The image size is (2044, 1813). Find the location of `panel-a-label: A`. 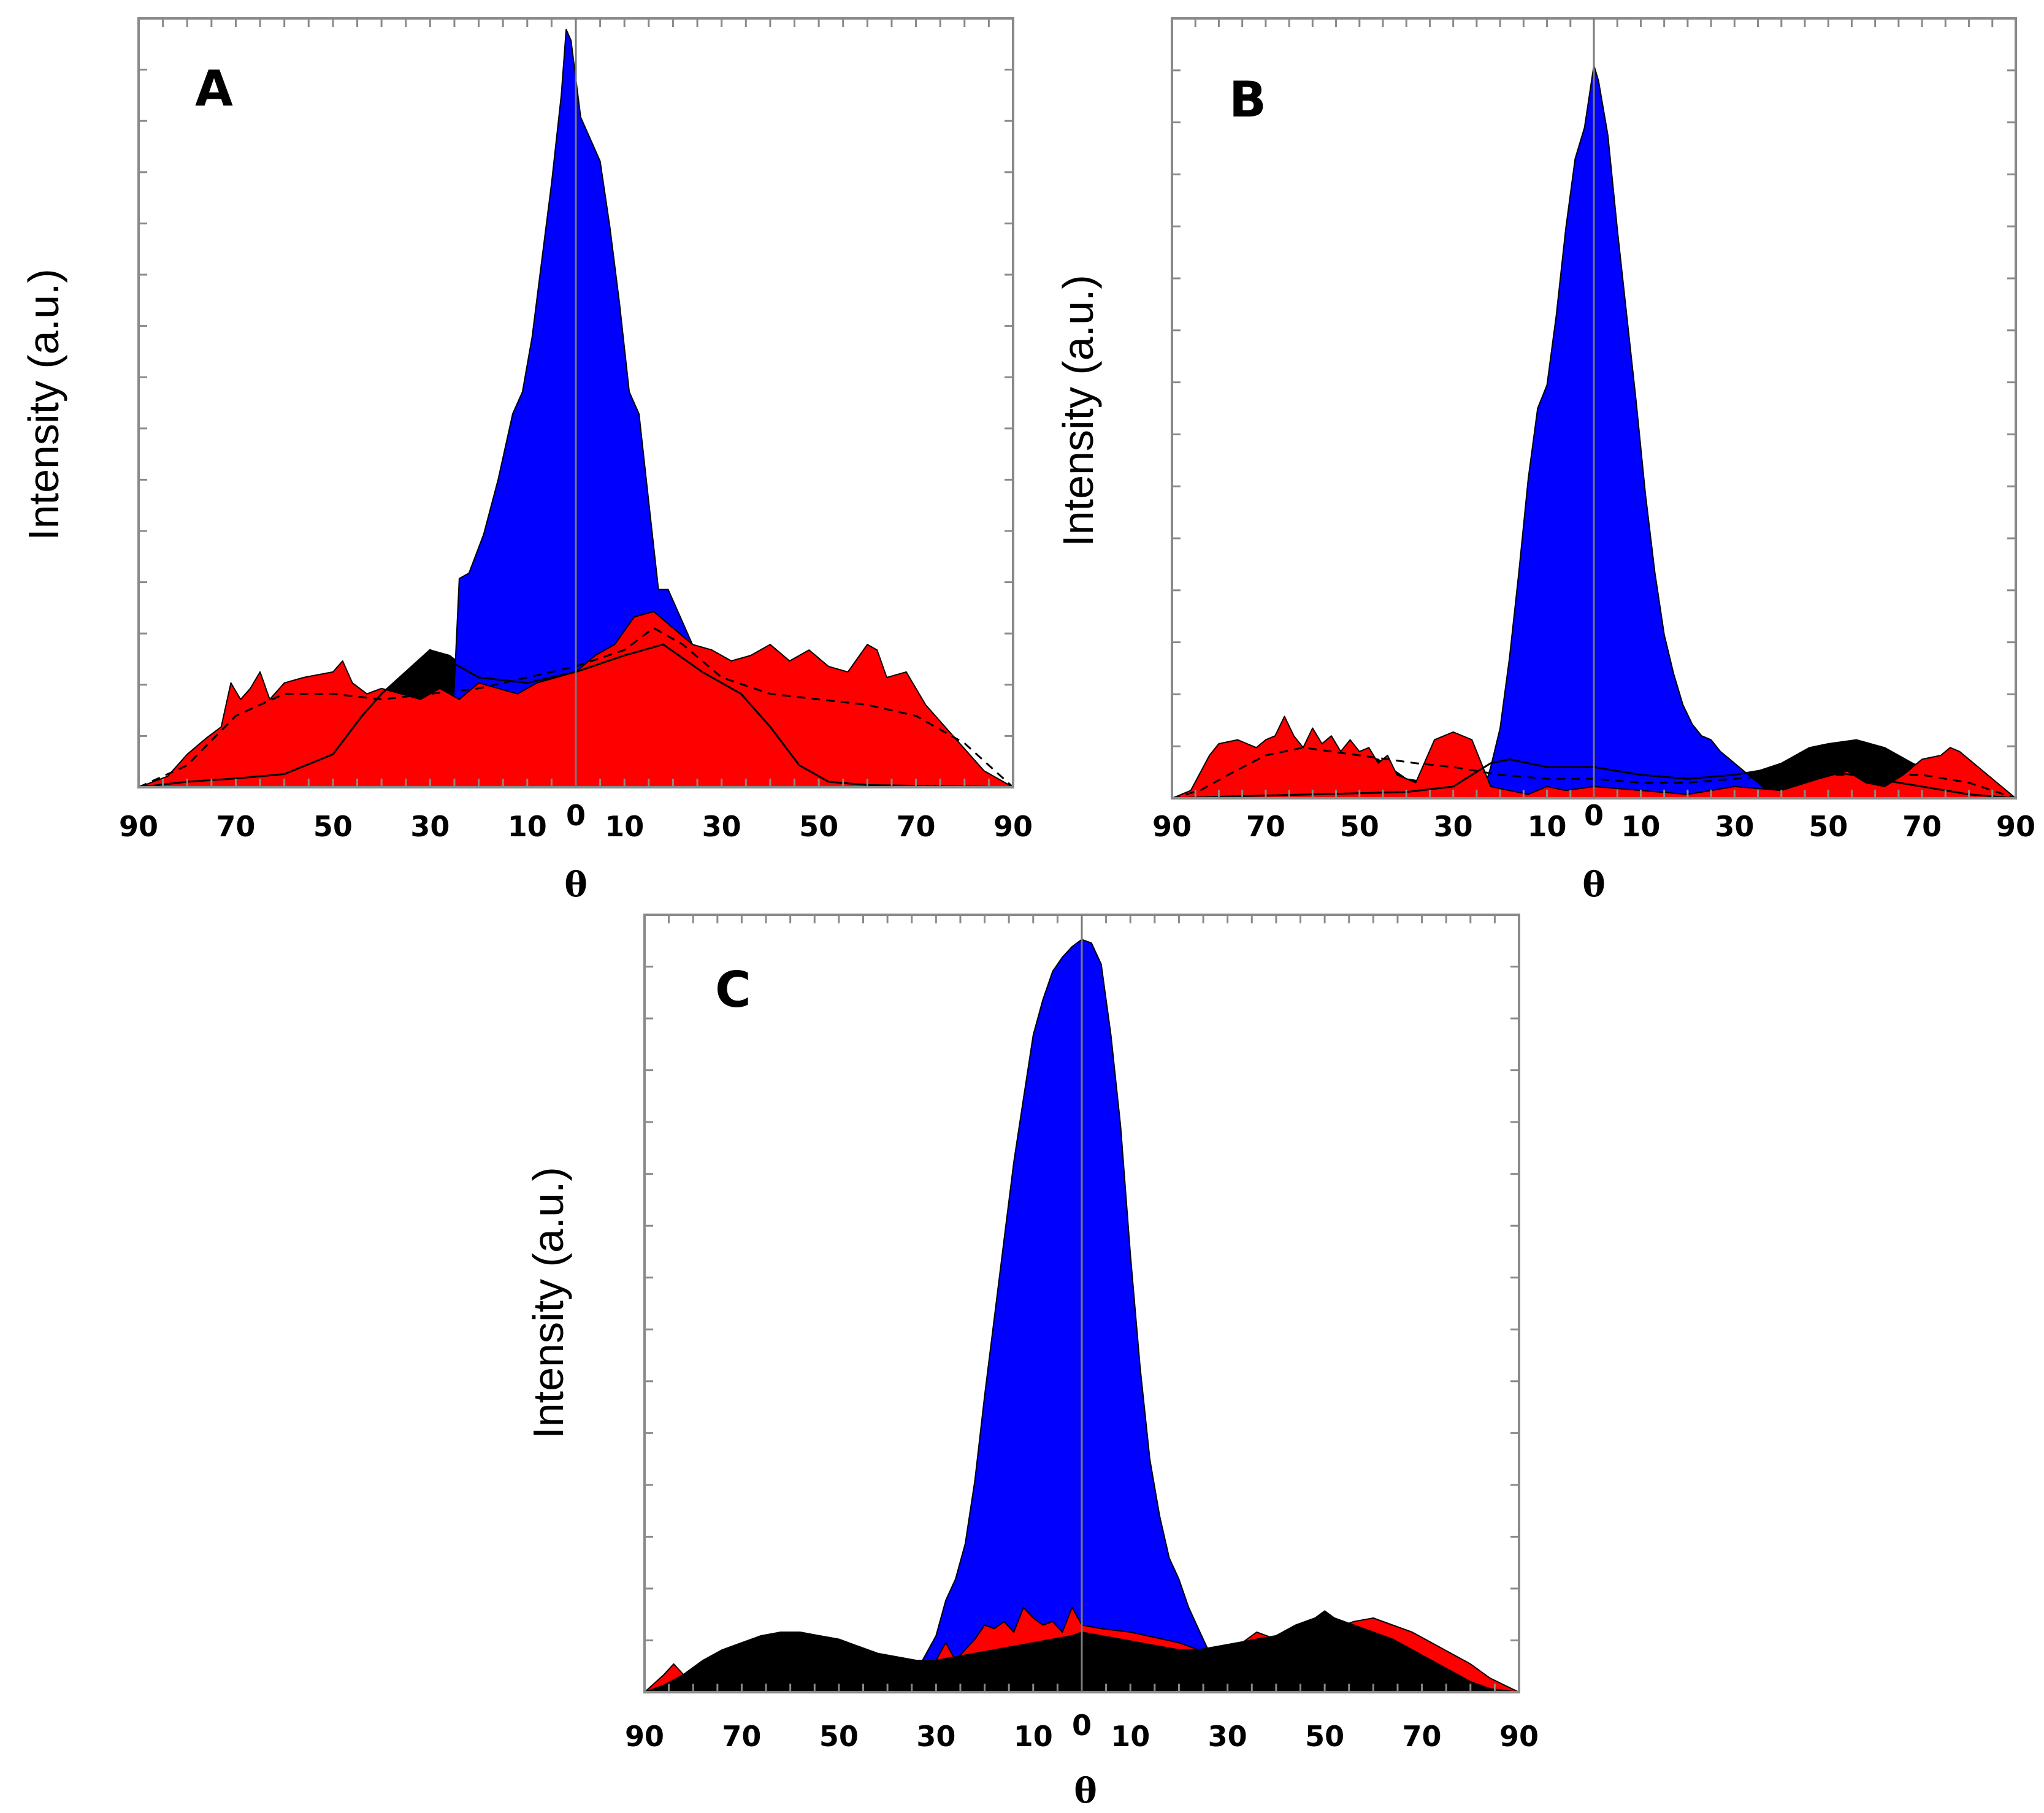

panel-a-label: A is located at coordinates (214, 88).